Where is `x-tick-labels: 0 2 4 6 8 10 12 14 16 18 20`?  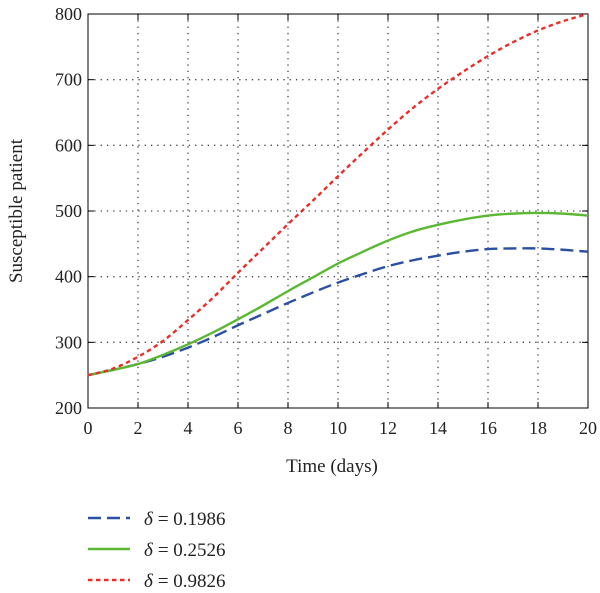
x-tick-labels: 0 2 4 6 8 10 12 14 16 18 20 is located at coordinates (341, 428).